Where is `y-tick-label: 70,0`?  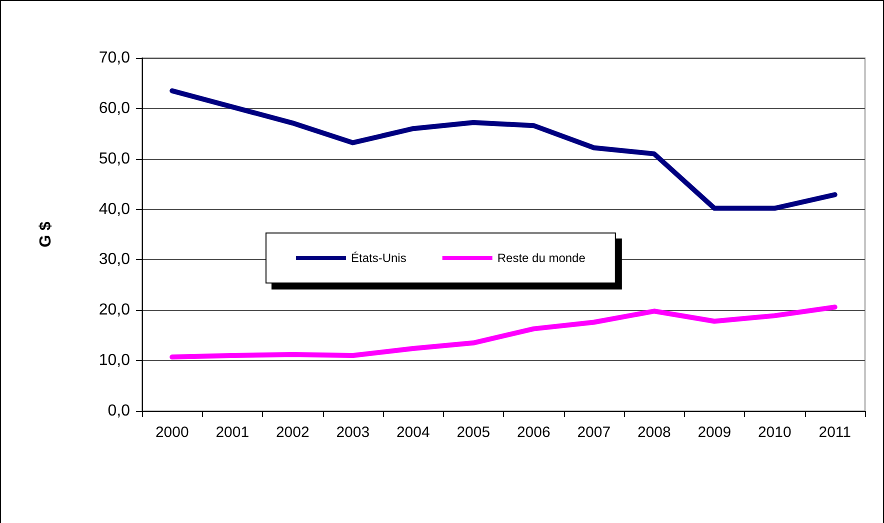 y-tick-label: 70,0 is located at coordinates (114, 58).